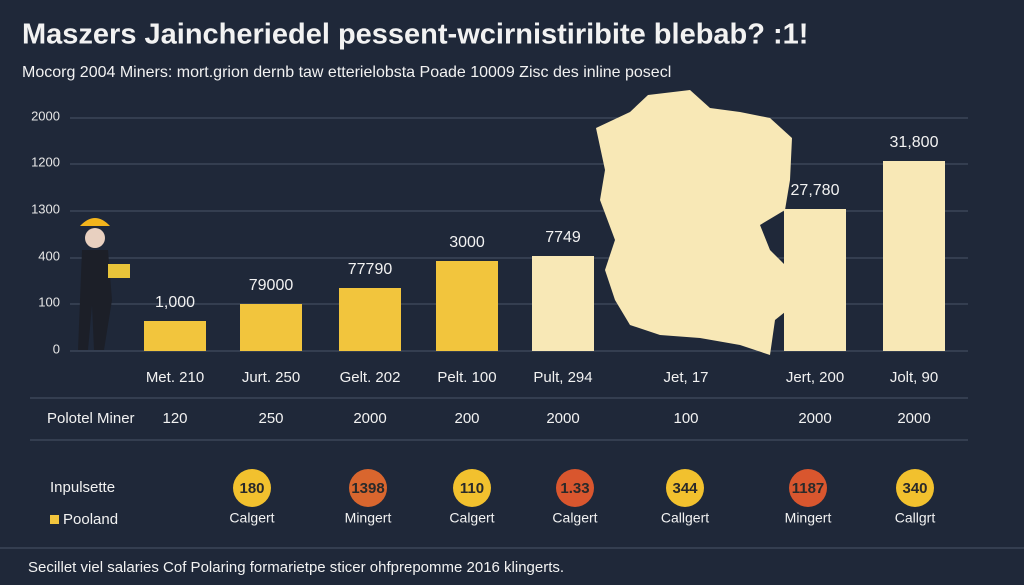 The height and width of the screenshot is (585, 1024). Describe the element at coordinates (467, 242) in the screenshot. I see `bar-label: 3000` at that location.